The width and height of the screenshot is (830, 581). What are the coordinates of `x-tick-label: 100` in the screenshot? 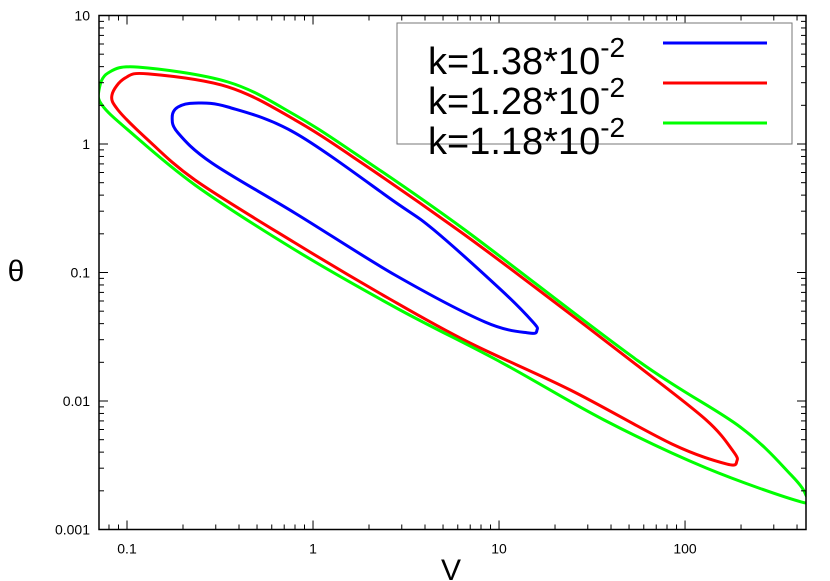 It's located at (685, 549).